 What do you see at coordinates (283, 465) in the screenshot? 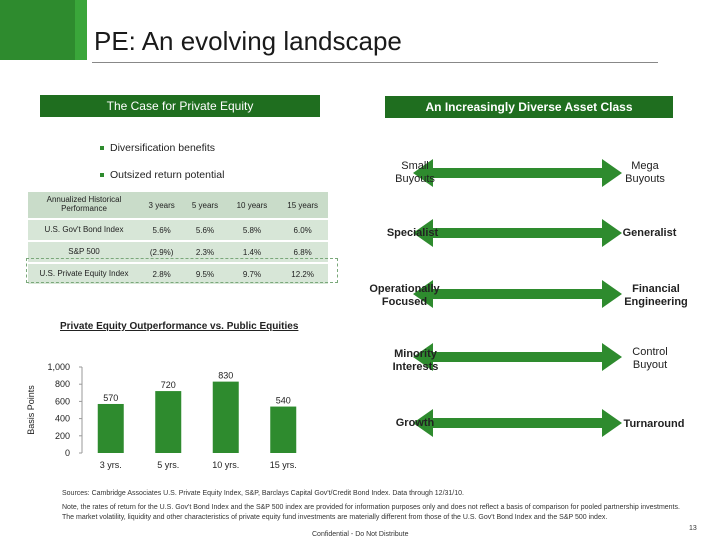
I see `x-tick-label: 15 yrs.` at bounding box center [283, 465].